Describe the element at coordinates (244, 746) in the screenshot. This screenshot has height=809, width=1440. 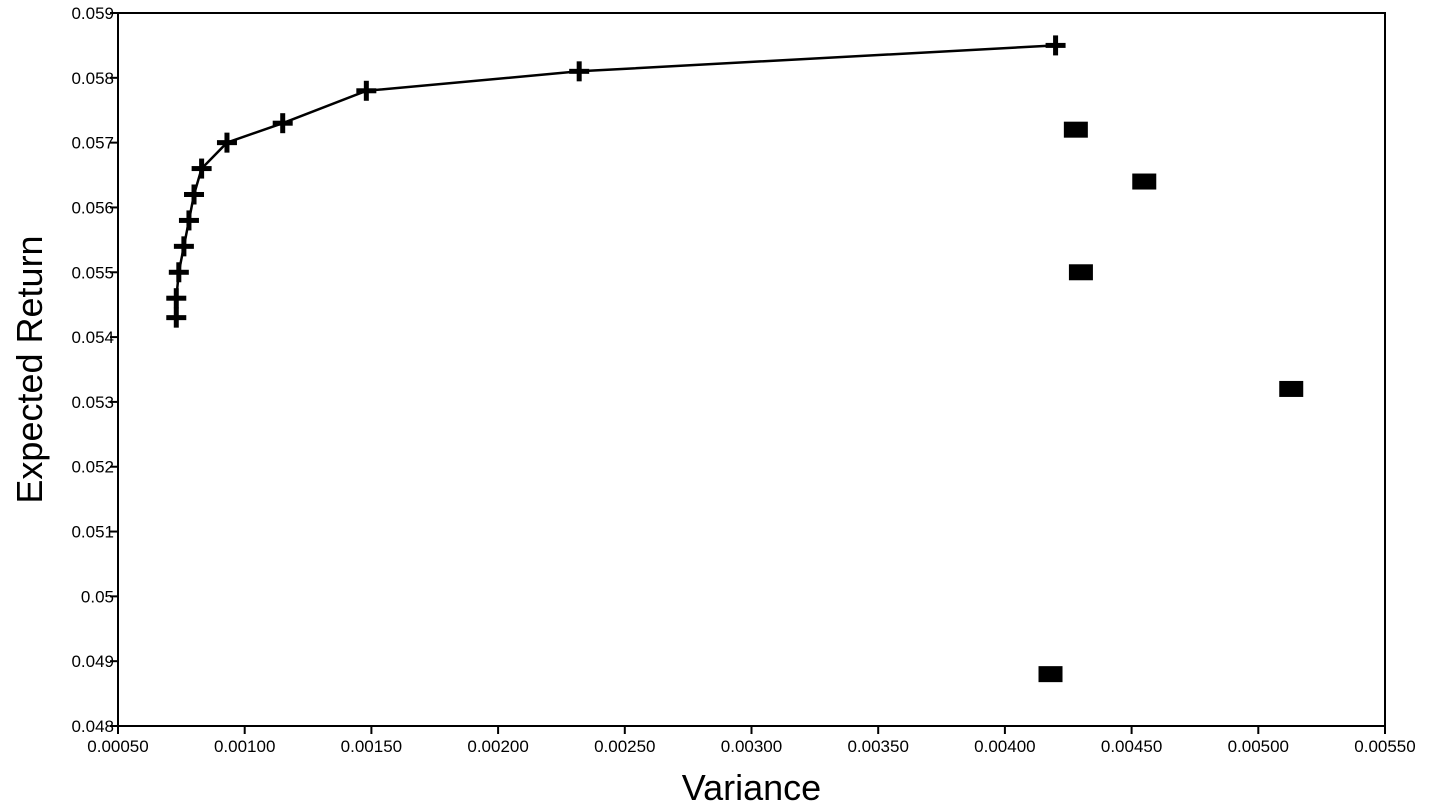
I see `x-tick-label: 0.00100` at that location.